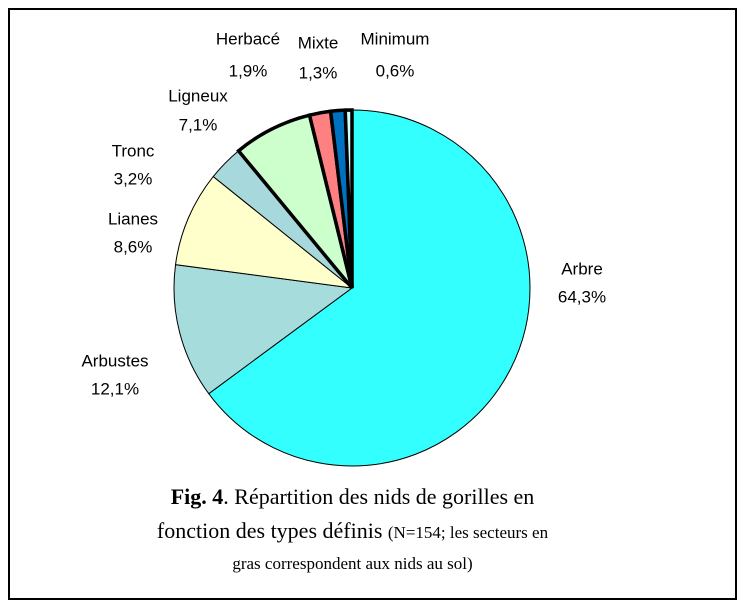 The image size is (745, 607). I want to click on value-label: 3,2%, so click(133, 178).